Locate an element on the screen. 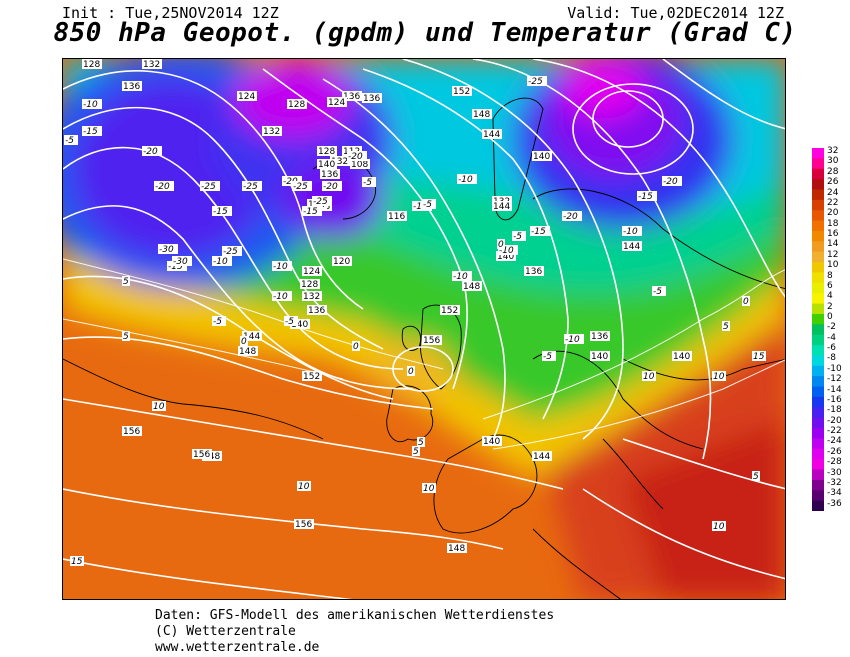 The width and height of the screenshot is (850, 657). geopotential-label: 156 is located at coordinates (304, 524).